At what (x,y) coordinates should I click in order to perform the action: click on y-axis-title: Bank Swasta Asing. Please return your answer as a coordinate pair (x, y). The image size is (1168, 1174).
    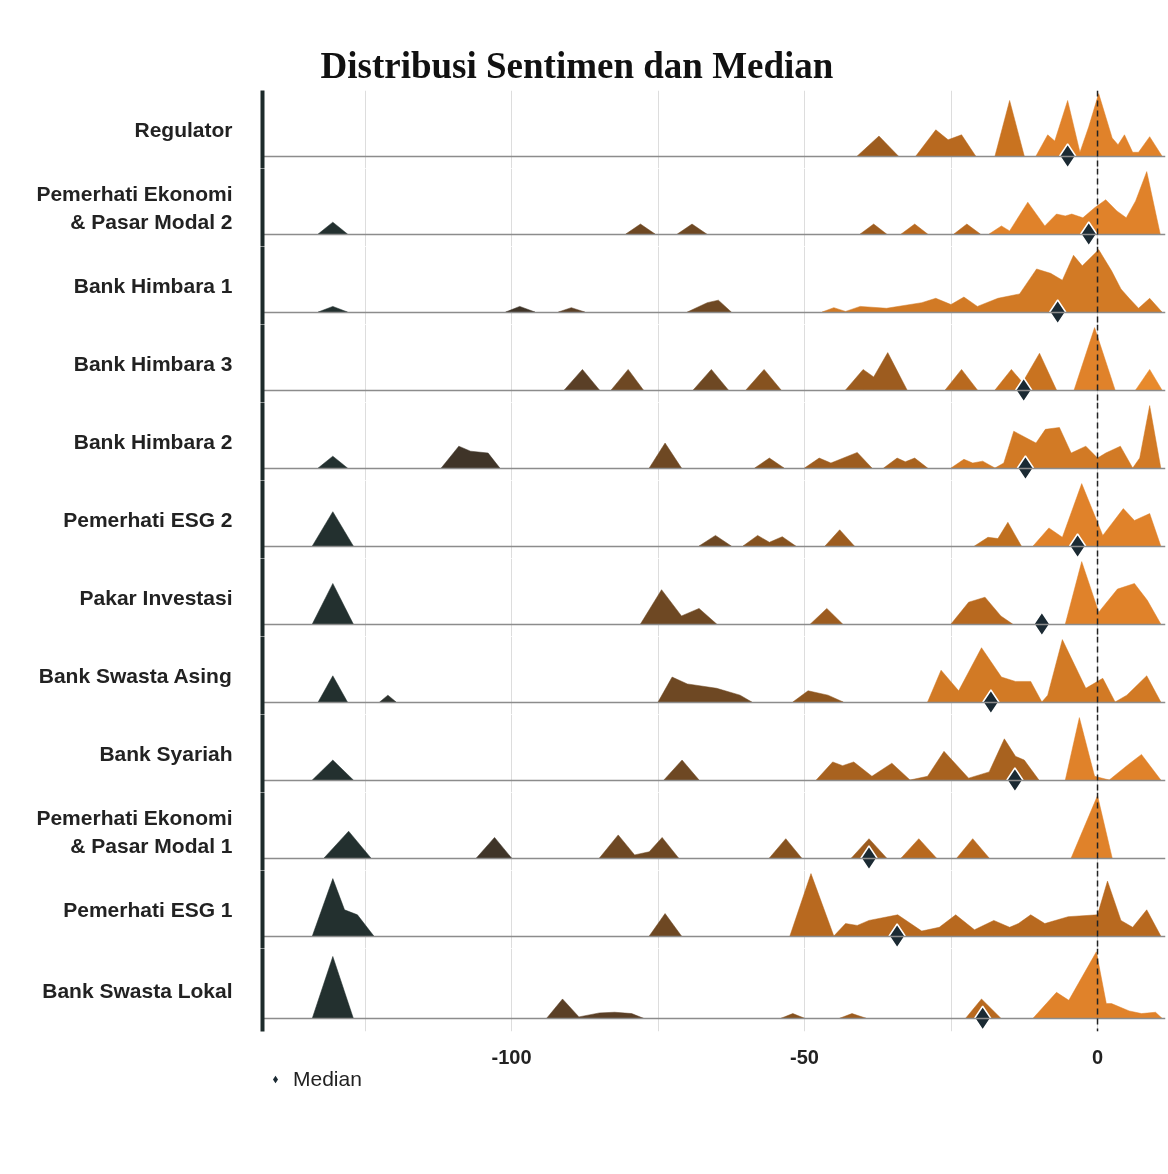
    Looking at the image, I should click on (135, 675).